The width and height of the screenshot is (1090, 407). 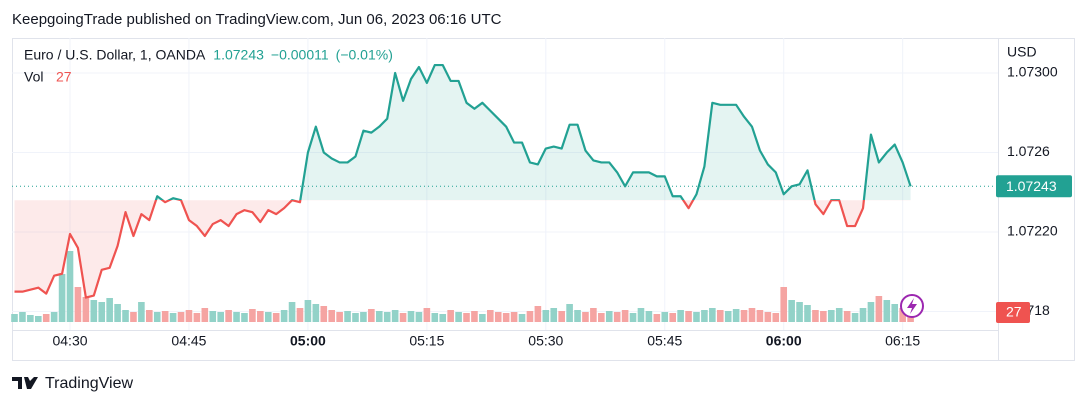 What do you see at coordinates (33, 77) in the screenshot?
I see `legend-volume-name: Vol` at bounding box center [33, 77].